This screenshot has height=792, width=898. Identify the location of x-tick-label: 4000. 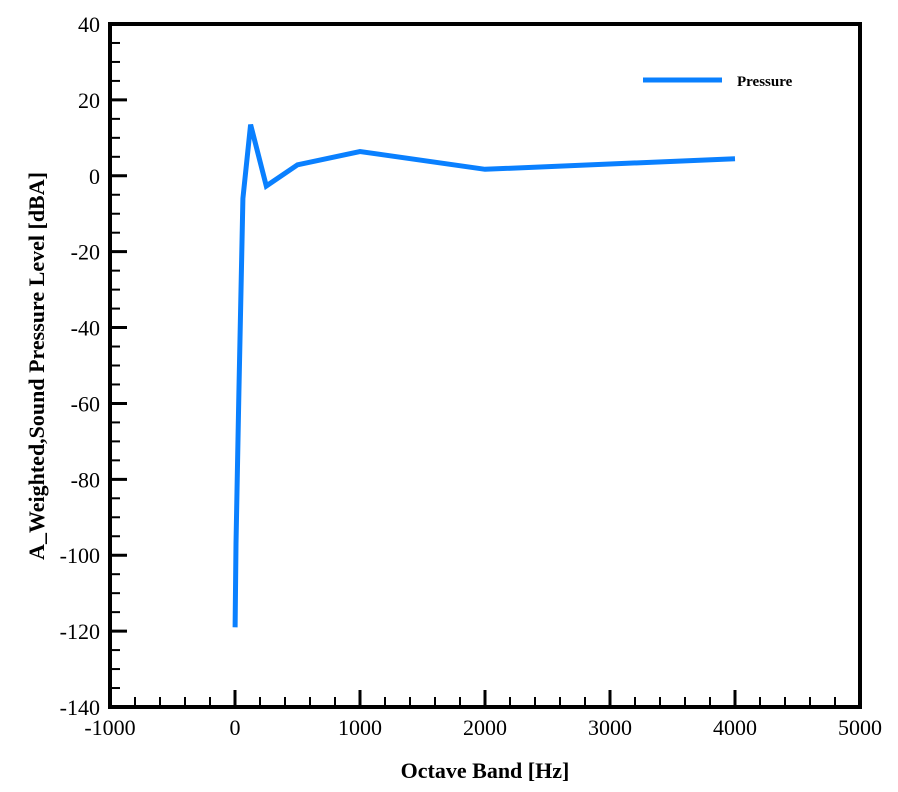
(735, 727).